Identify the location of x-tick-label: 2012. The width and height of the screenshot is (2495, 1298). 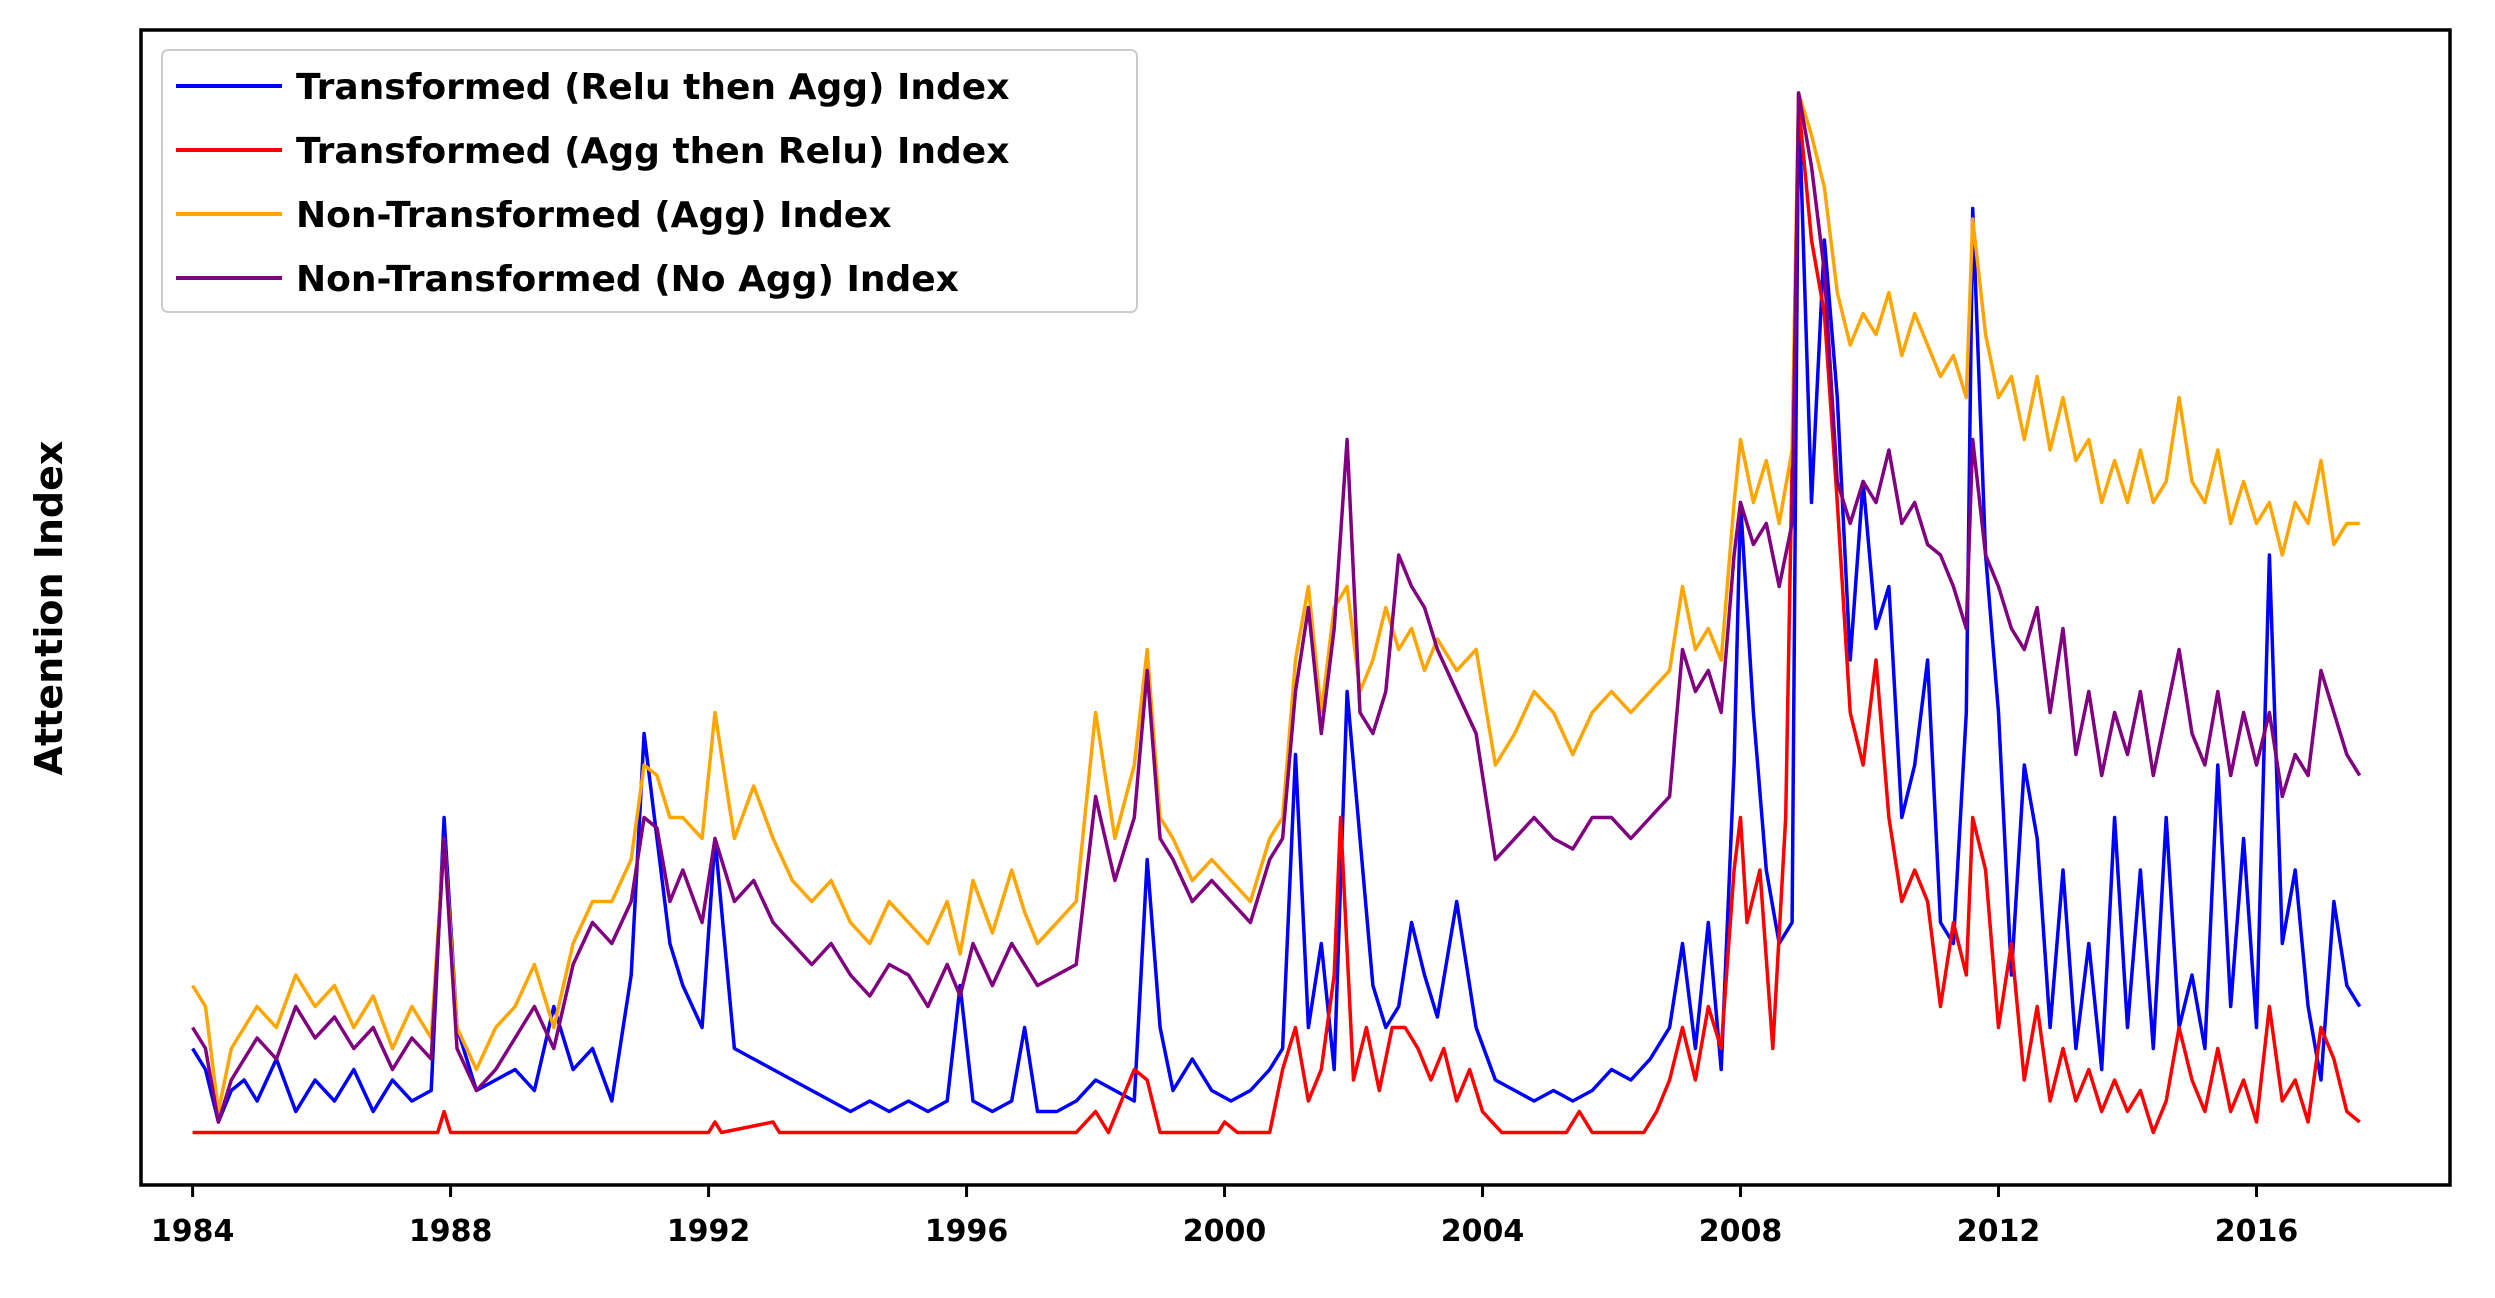
(1999, 1231).